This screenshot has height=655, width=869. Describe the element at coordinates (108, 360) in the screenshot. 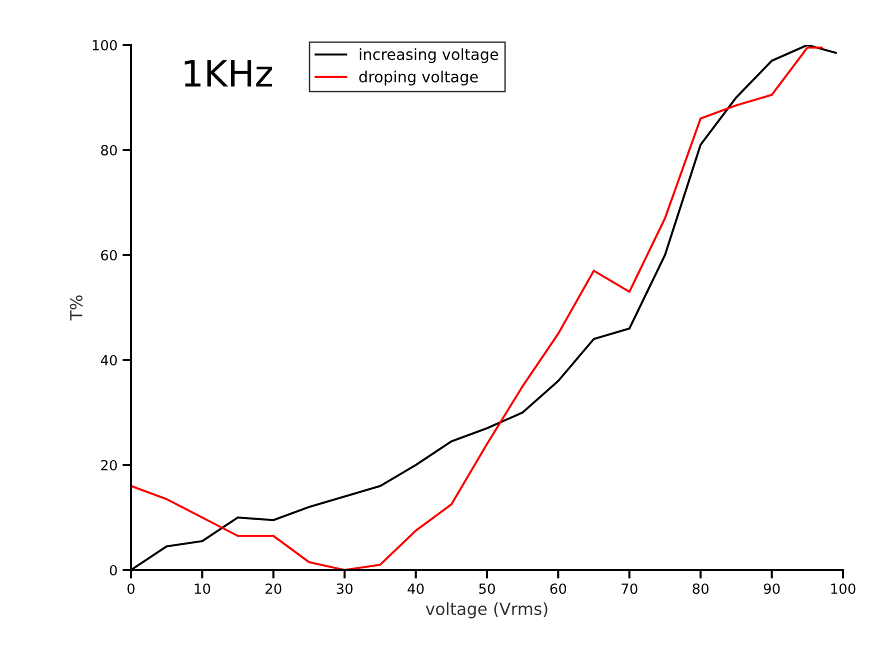

I see `y-tick-label: 40` at that location.